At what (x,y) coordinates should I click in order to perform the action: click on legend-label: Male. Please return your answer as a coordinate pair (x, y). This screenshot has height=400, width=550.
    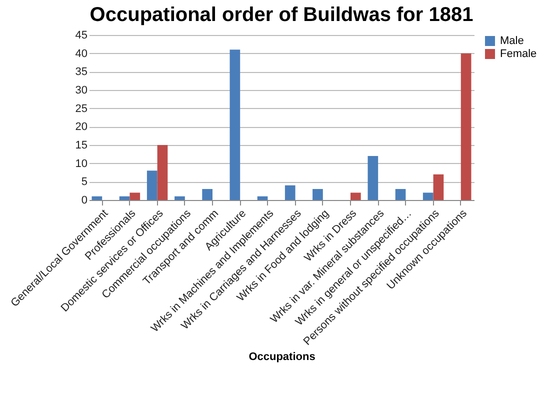
    Looking at the image, I should click on (512, 41).